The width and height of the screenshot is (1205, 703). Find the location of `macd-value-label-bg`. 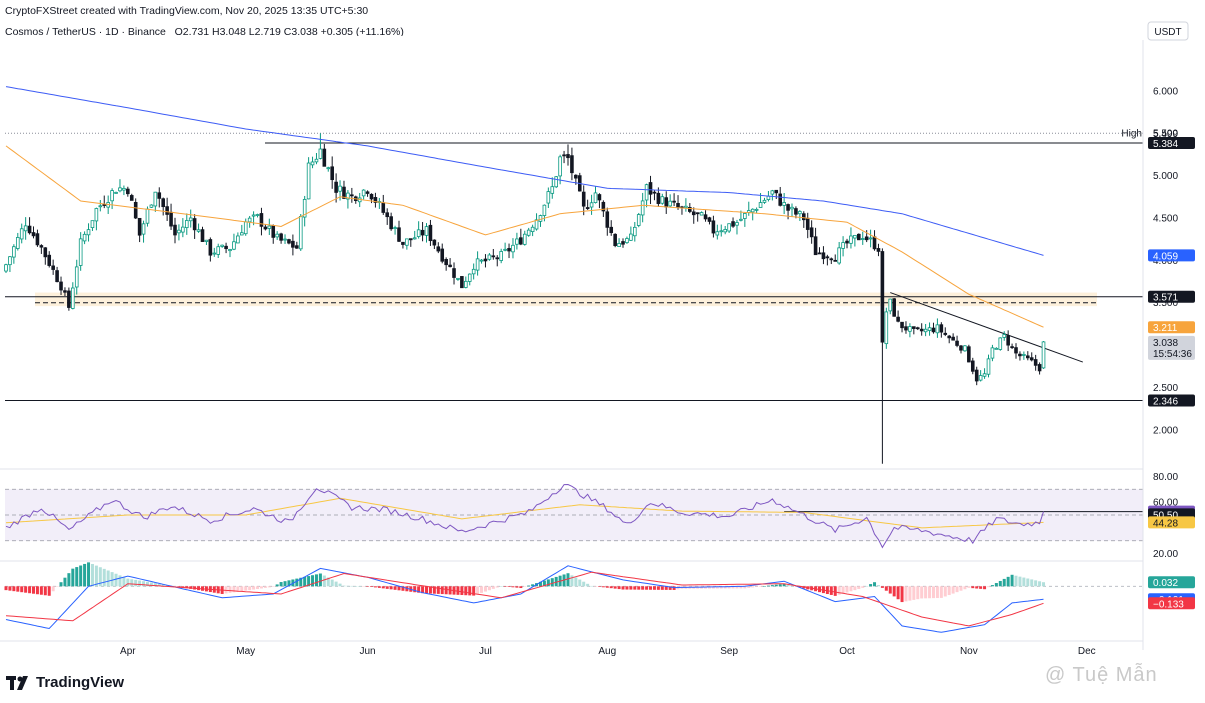

macd-value-label-bg is located at coordinates (1171, 582).